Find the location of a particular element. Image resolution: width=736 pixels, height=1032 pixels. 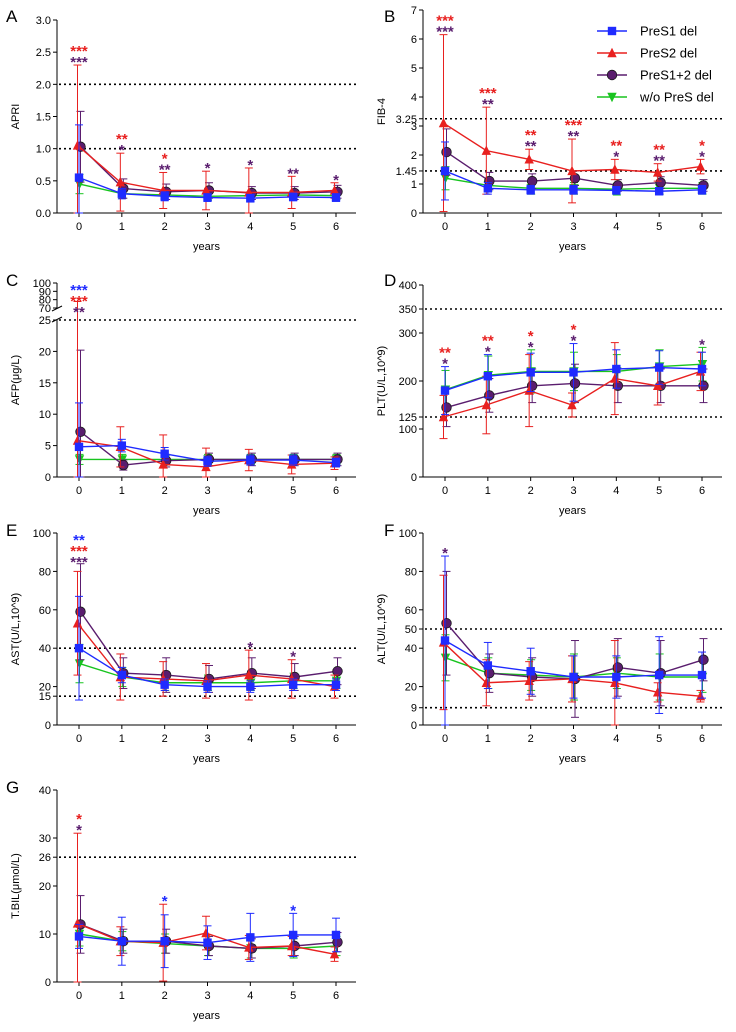

panel-letter: C is located at coordinates (12, 280).